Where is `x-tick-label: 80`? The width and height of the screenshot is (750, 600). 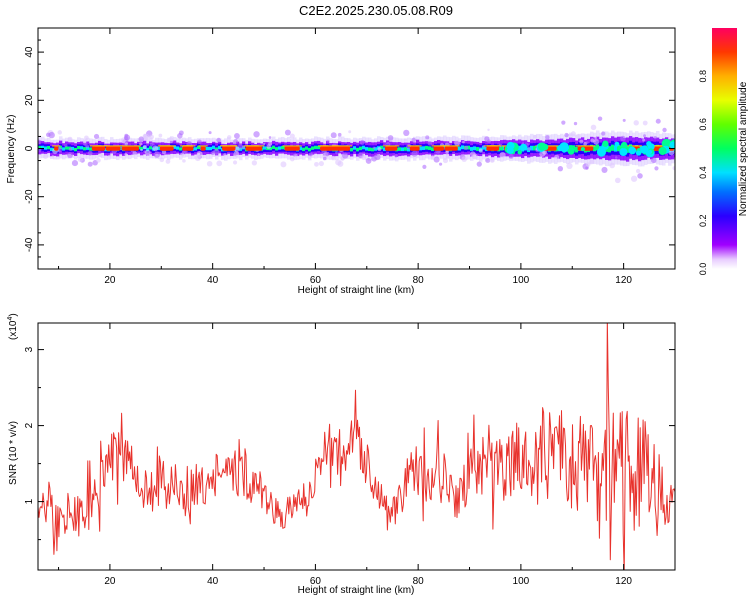 x-tick-label: 80 is located at coordinates (419, 280).